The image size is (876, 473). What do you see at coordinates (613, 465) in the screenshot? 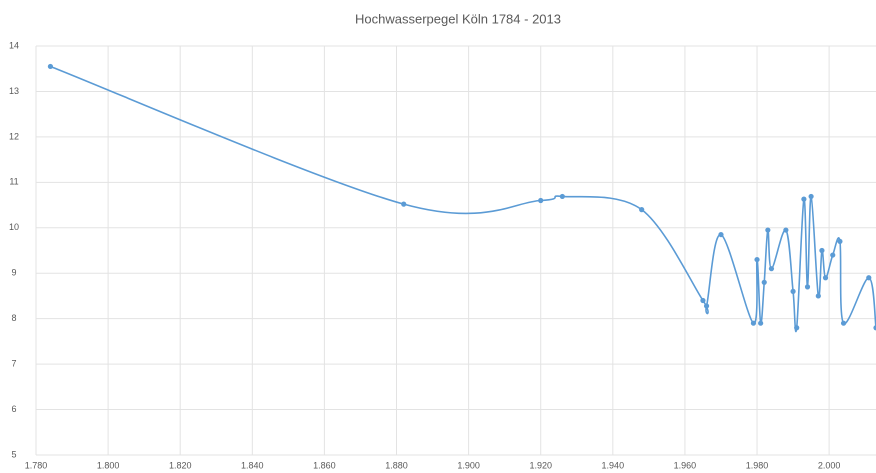
I see `x-tick-label: 1.940` at bounding box center [613, 465].